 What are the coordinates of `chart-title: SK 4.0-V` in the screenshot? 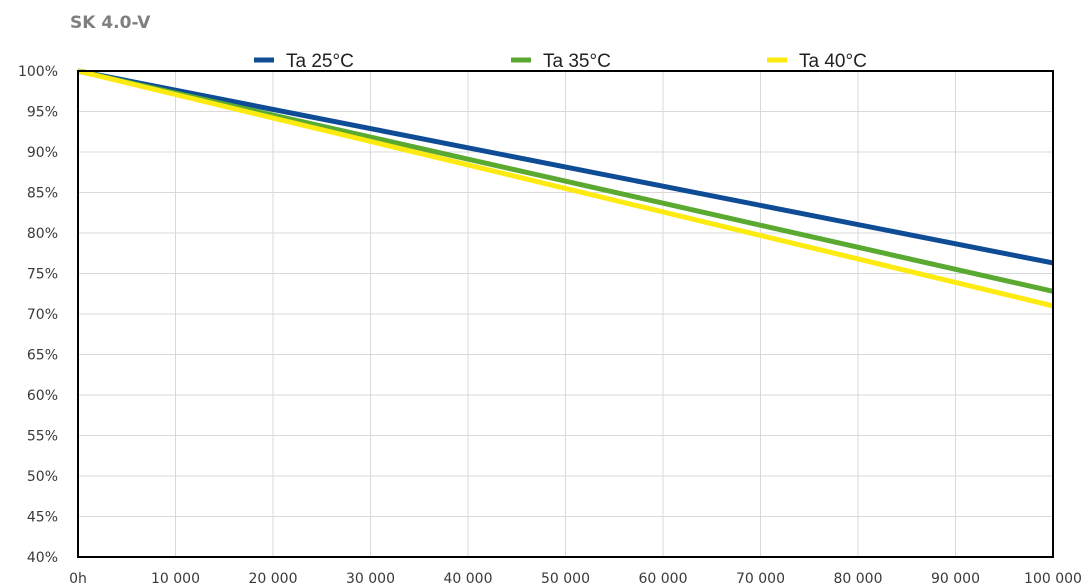 It's located at (110, 23).